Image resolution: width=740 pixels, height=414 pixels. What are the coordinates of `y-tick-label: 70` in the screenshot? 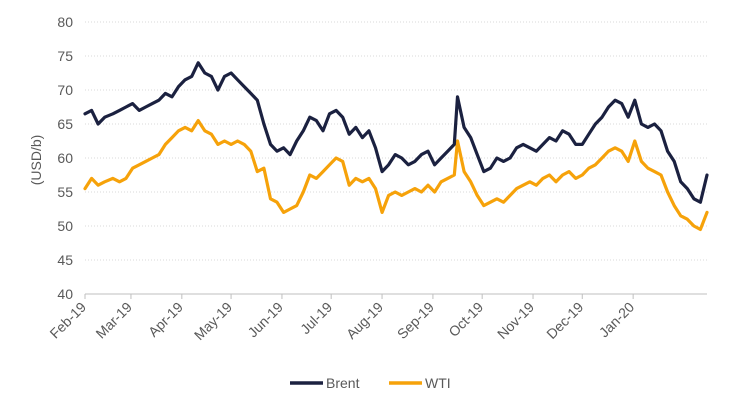 It's located at (65, 90).